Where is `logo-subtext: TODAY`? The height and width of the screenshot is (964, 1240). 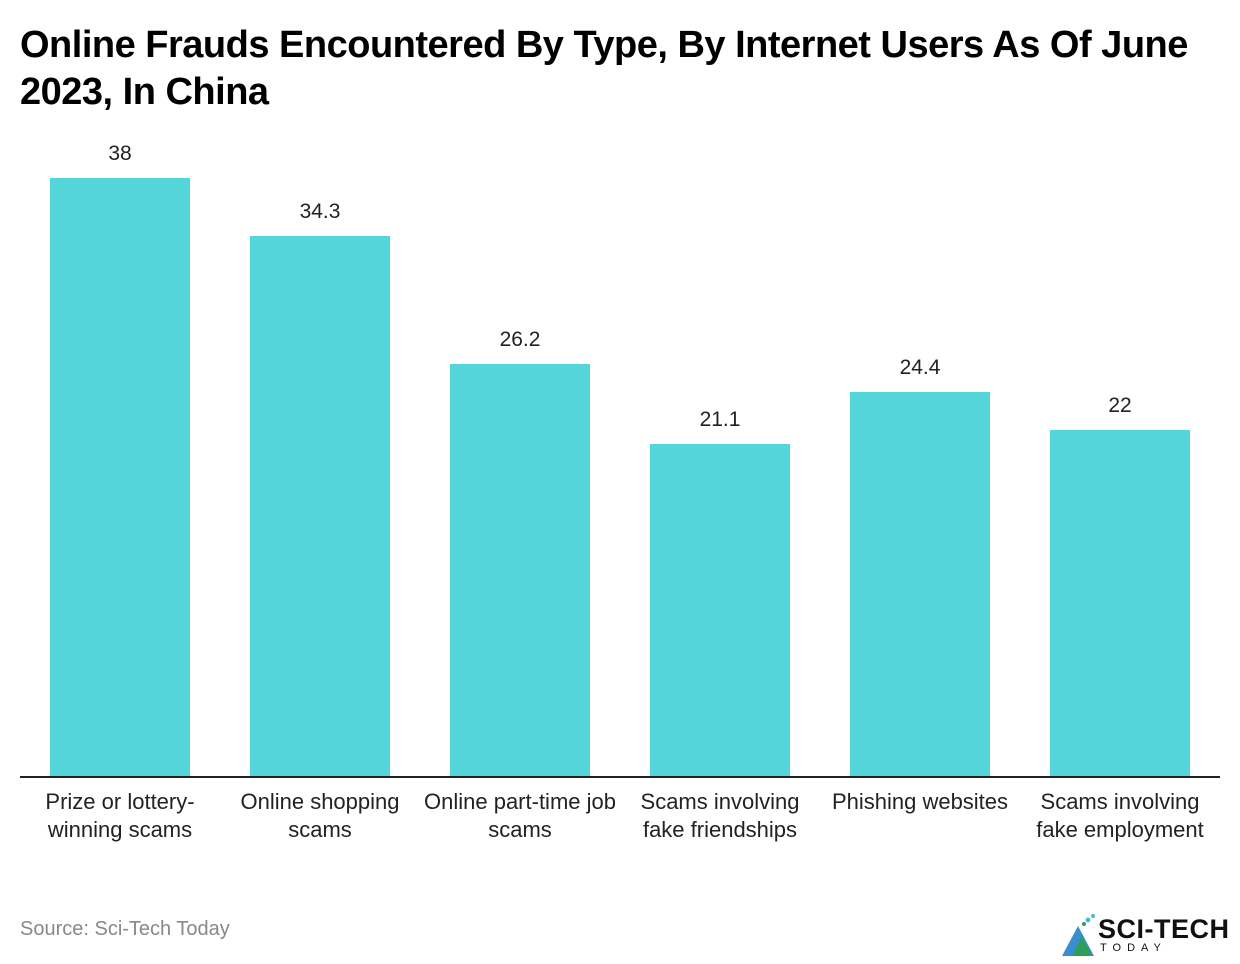
logo-subtext: TODAY is located at coordinates (1133, 948).